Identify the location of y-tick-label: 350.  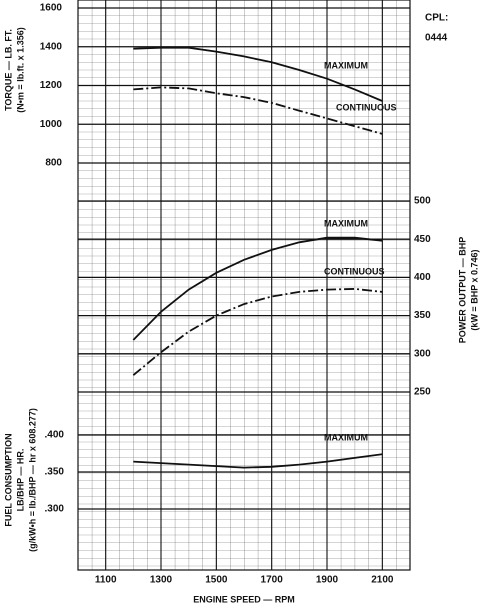
(422, 315).